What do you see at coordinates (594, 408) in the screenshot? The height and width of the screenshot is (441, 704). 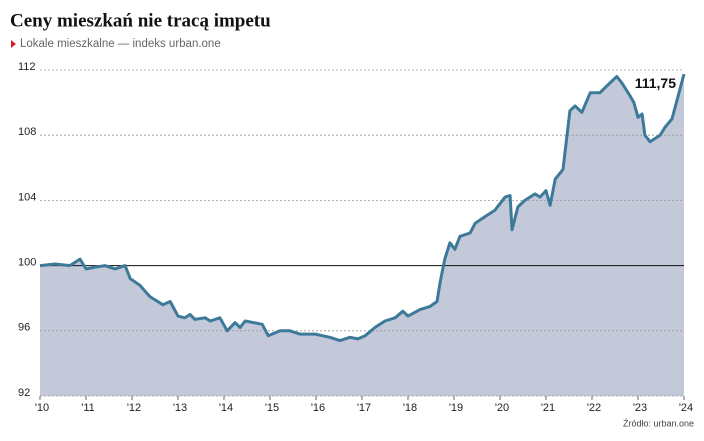 I see `x-tick-label: '22` at bounding box center [594, 408].